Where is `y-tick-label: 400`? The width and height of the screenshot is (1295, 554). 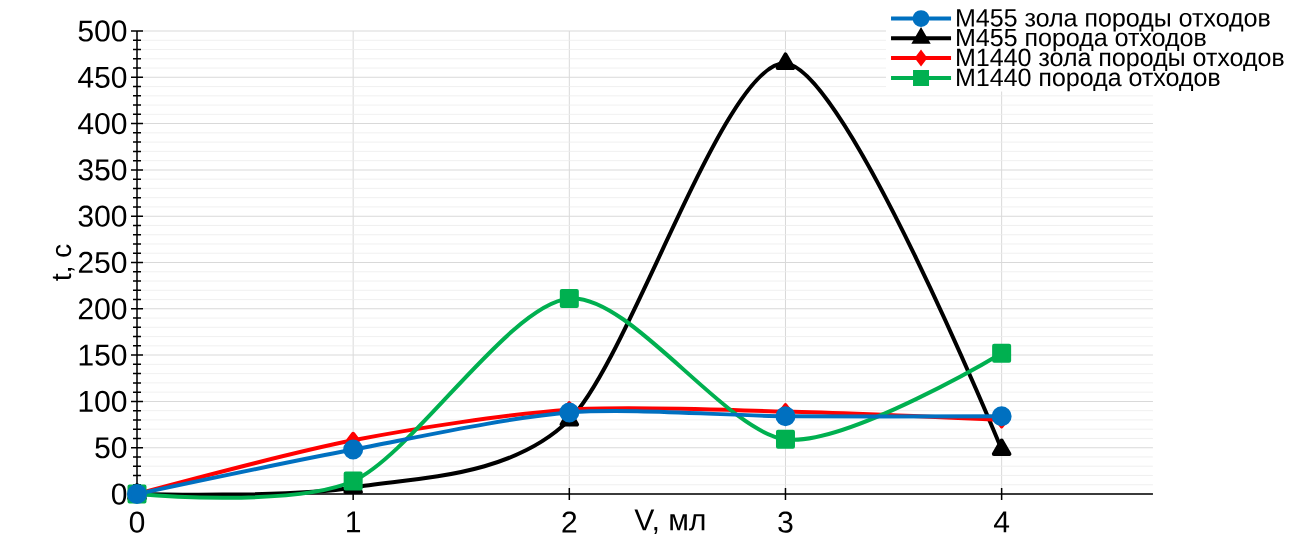
y-tick-label: 400 is located at coordinates (102, 123).